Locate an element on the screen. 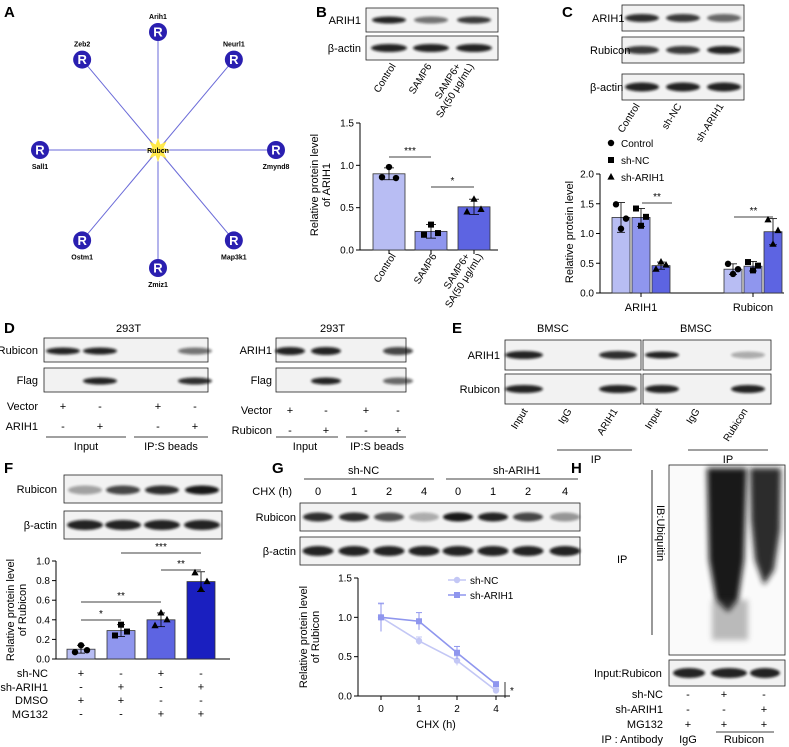 Image resolution: width=789 pixels, height=747 pixels. d-left-label-flag: Flag is located at coordinates (27, 381).